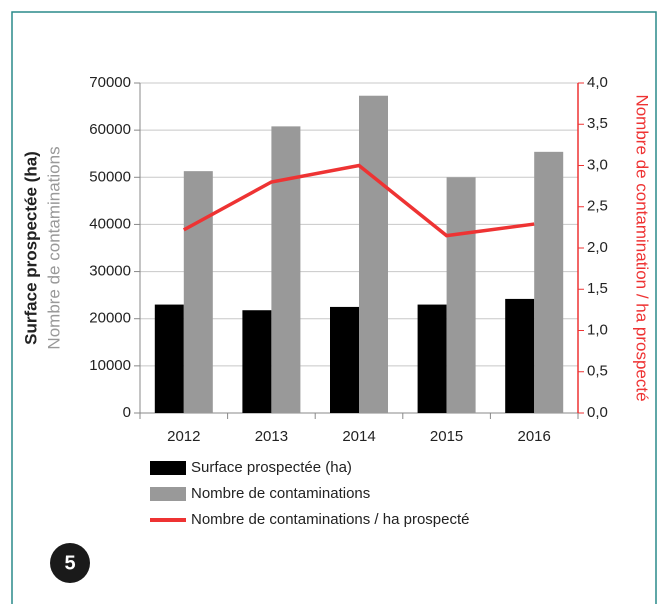  What do you see at coordinates (597, 412) in the screenshot?
I see `y2-tick-label: 0,0` at bounding box center [597, 412].